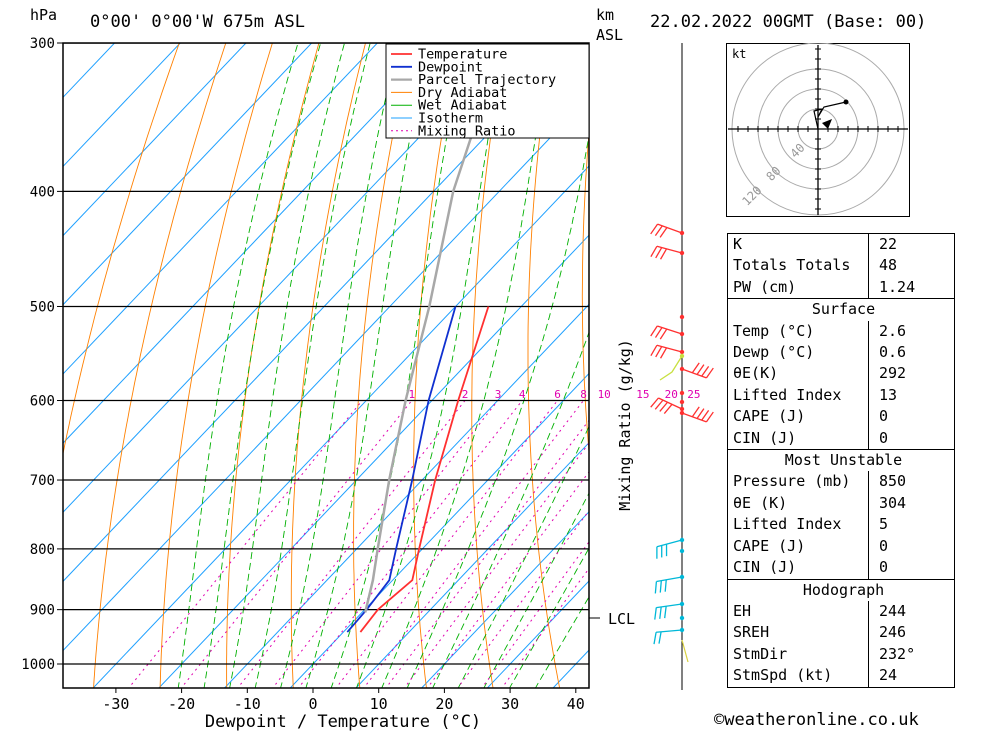 Image resolution: width=1000 pixels, height=733 pixels. Describe the element at coordinates (181, 704) in the screenshot. I see `temperature-tick-label: -20` at that location.